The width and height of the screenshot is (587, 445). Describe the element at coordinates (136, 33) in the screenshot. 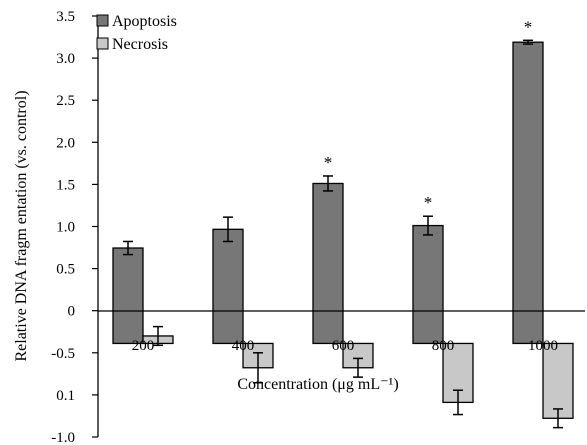

I see `legend: Apoptosis Necrosis` at that location.